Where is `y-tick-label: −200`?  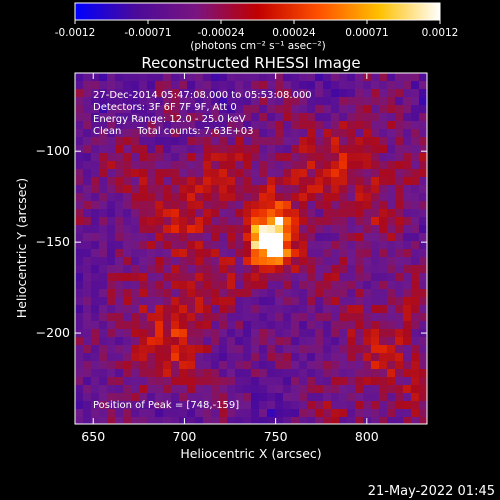
y-tick-label: −200 is located at coordinates (53, 332).